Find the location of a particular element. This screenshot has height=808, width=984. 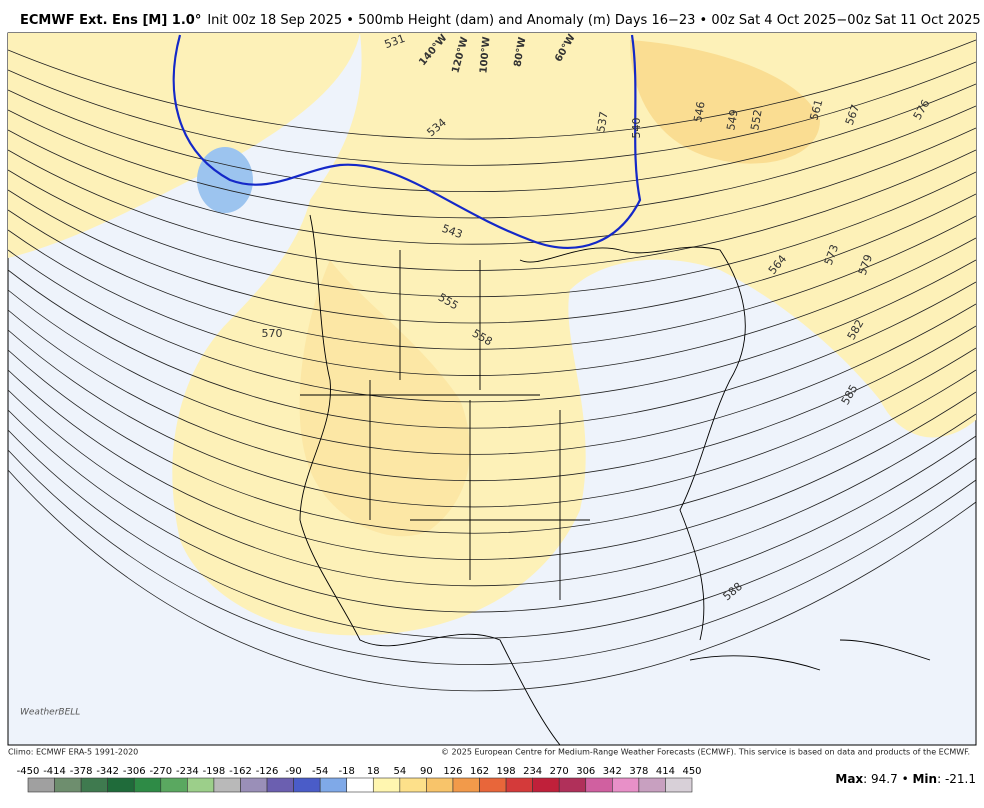

logo: WeatherBELL is located at coordinates (50, 713).